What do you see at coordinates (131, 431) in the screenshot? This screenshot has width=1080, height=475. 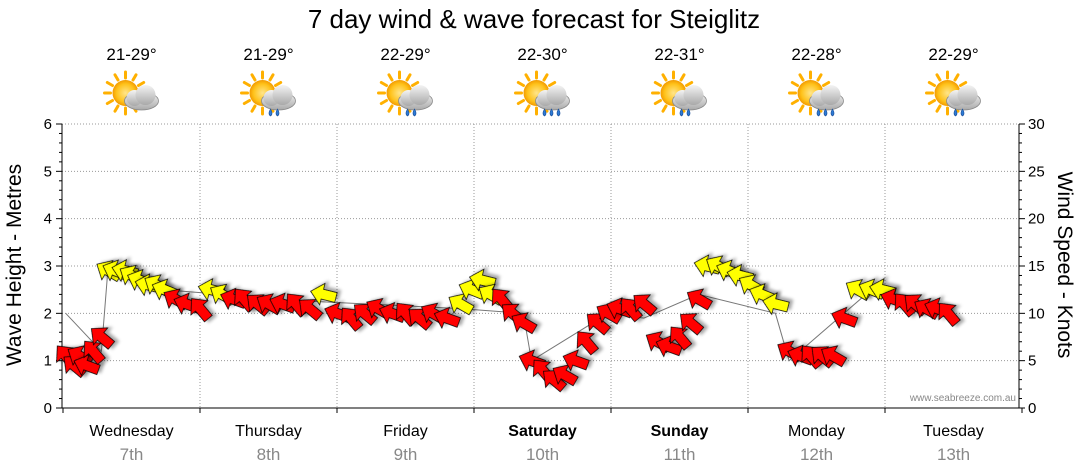 I see `day-name-label: Wednesday` at bounding box center [131, 431].